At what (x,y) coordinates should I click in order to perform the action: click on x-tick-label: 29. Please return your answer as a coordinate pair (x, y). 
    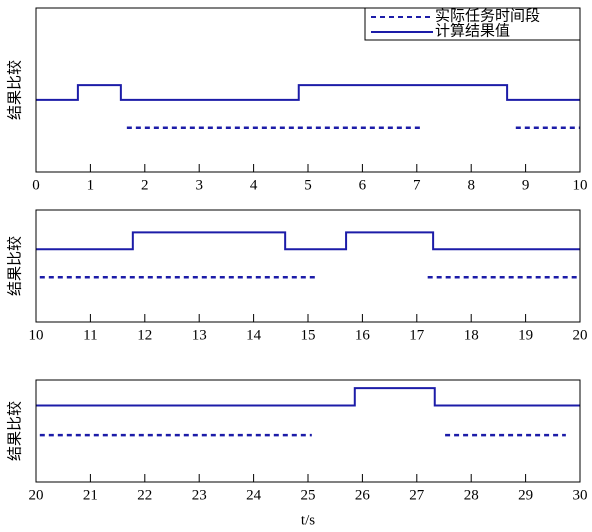
    Looking at the image, I should click on (525, 495).